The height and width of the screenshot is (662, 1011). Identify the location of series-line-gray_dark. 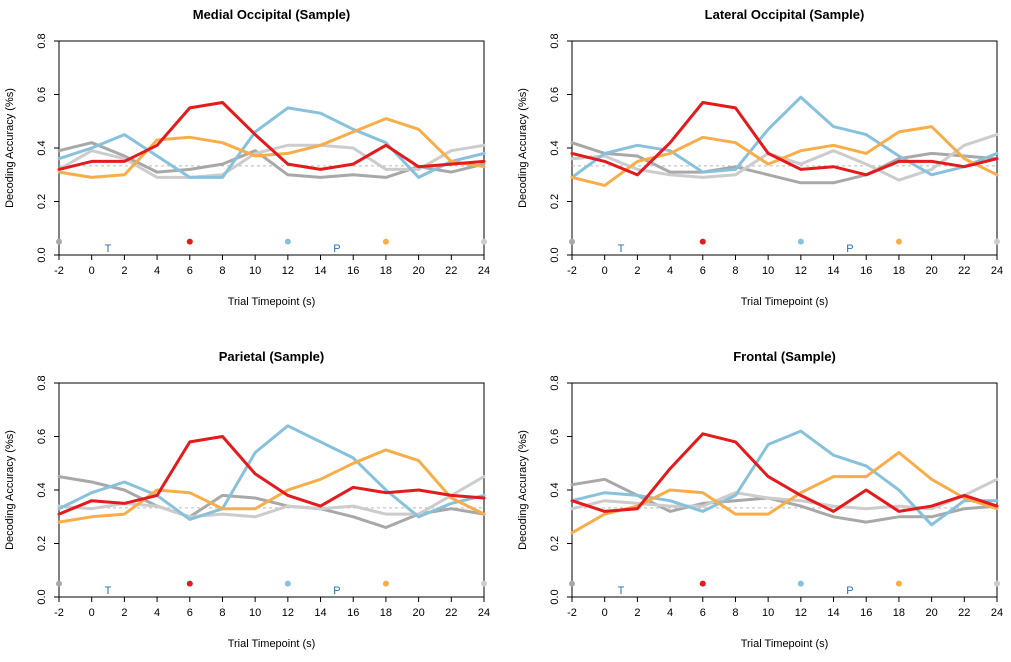
(271, 502).